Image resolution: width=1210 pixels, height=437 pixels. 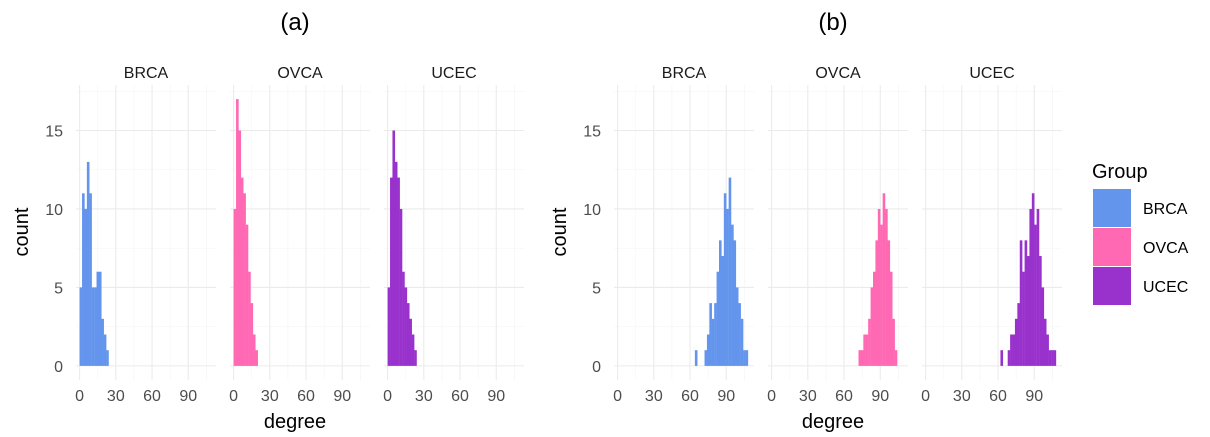 I want to click on panel-a-y-tick-label: 0, so click(x=58, y=367).